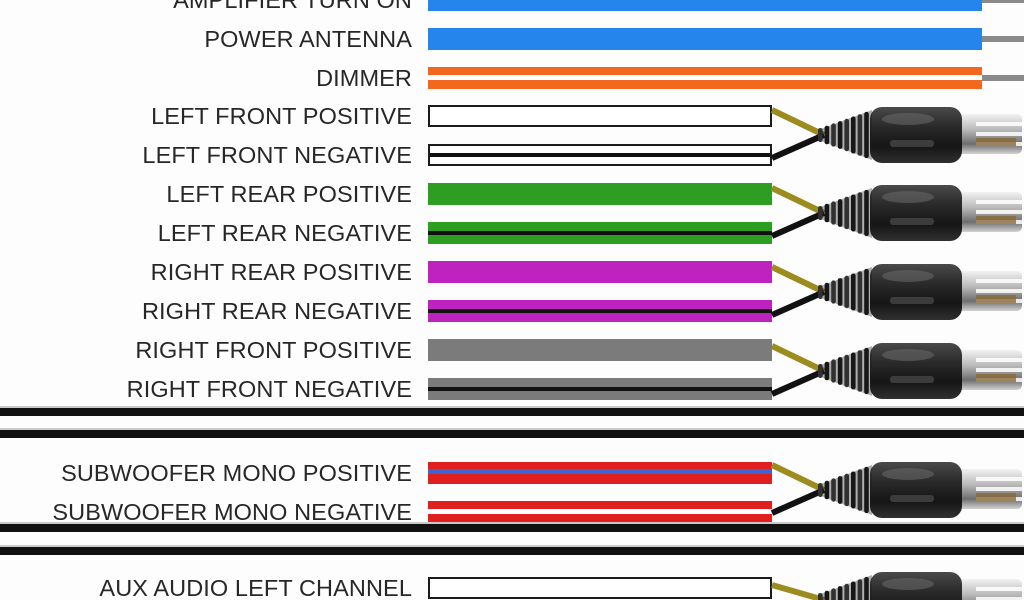 Image resolution: width=1024 pixels, height=600 pixels. I want to click on wire-label: LEFT REAR POSITIVE, so click(289, 193).